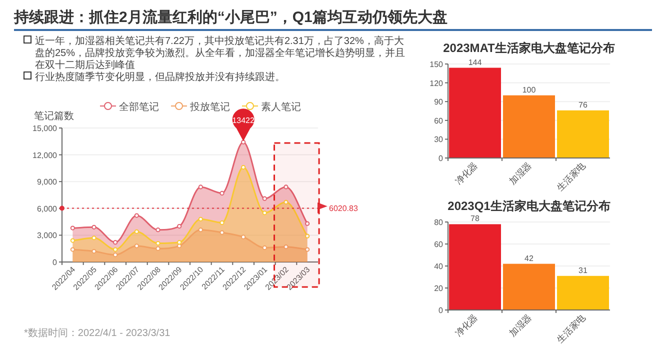  What do you see at coordinates (47, 209) in the screenshot?
I see `y-tick-label: 6,000` at bounding box center [47, 209].